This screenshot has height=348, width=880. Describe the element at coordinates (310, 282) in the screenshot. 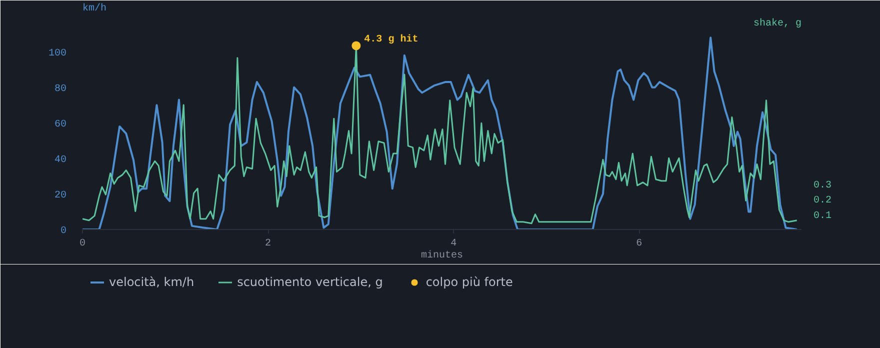

I see `legend-label: scuotimento verticale, g` at that location.